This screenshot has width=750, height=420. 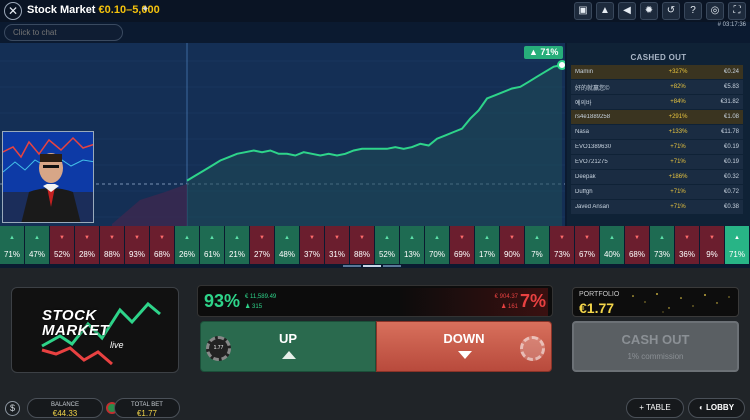 I want to click on history-value: 70%, so click(x=436, y=254).